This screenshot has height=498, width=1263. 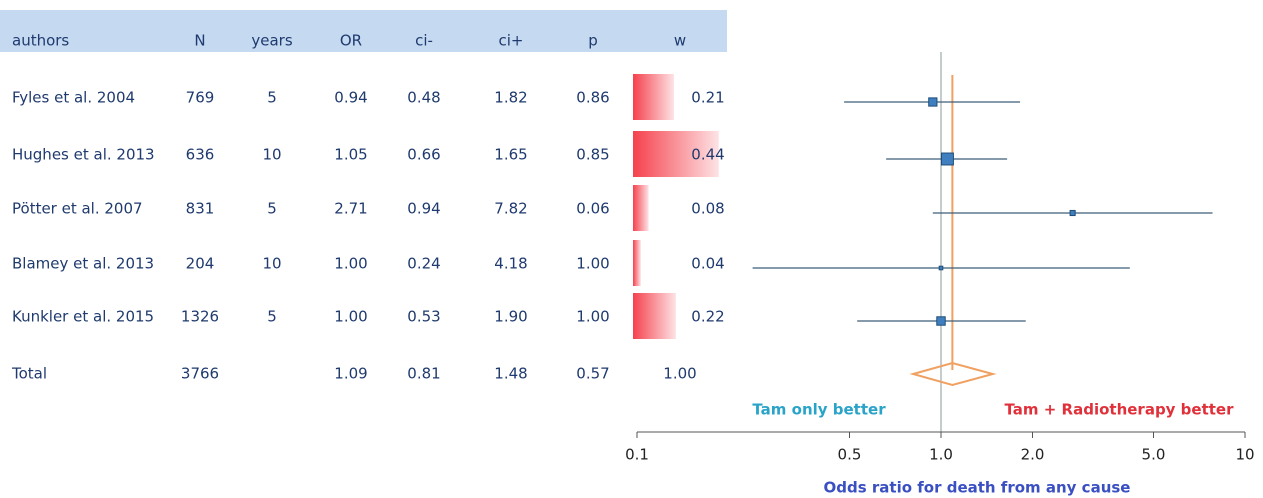 I want to click on table-cell: 1.90, so click(x=510, y=317).